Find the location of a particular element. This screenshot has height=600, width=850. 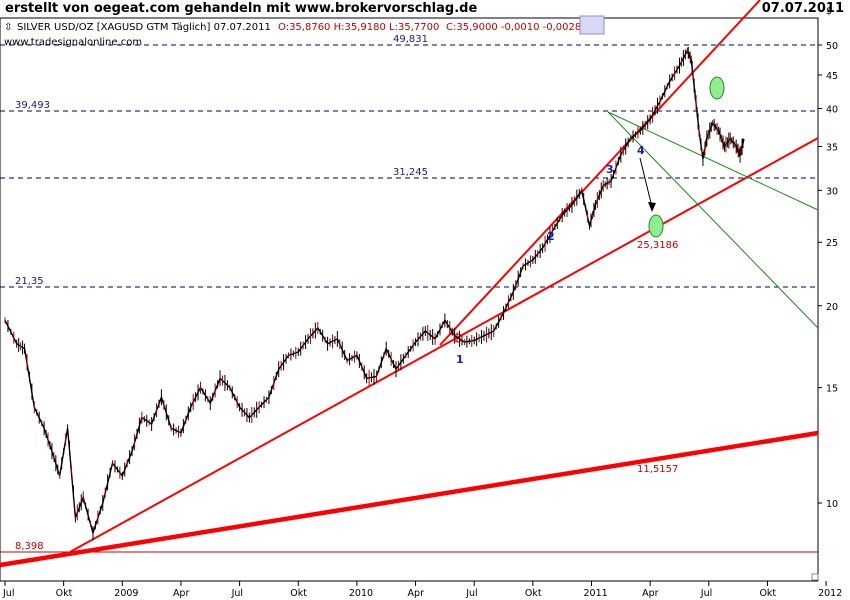

y-axis-ticks: 10 15 20 25 30 35 40 45 50 is located at coordinates (828, 275).